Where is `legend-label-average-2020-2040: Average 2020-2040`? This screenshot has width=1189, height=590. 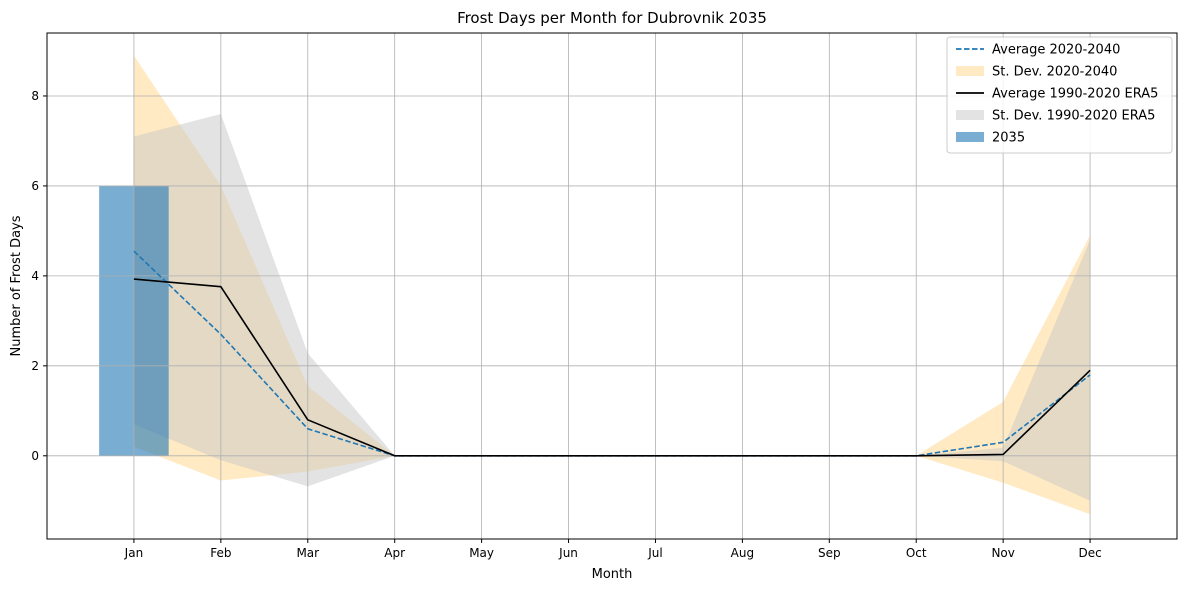
legend-label-average-2020-2040: Average 2020-2040 is located at coordinates (1056, 50).